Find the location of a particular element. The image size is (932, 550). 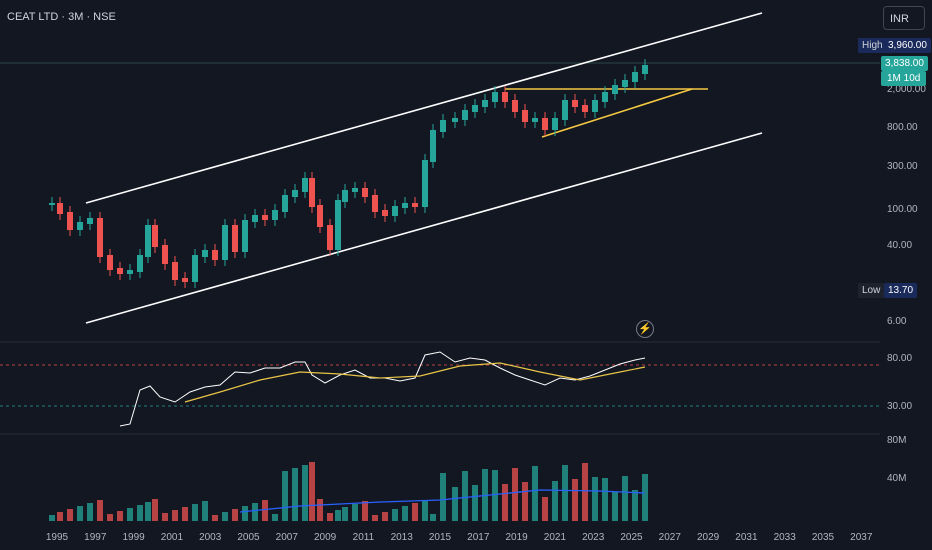

year-tick: 2007 is located at coordinates (286, 537).